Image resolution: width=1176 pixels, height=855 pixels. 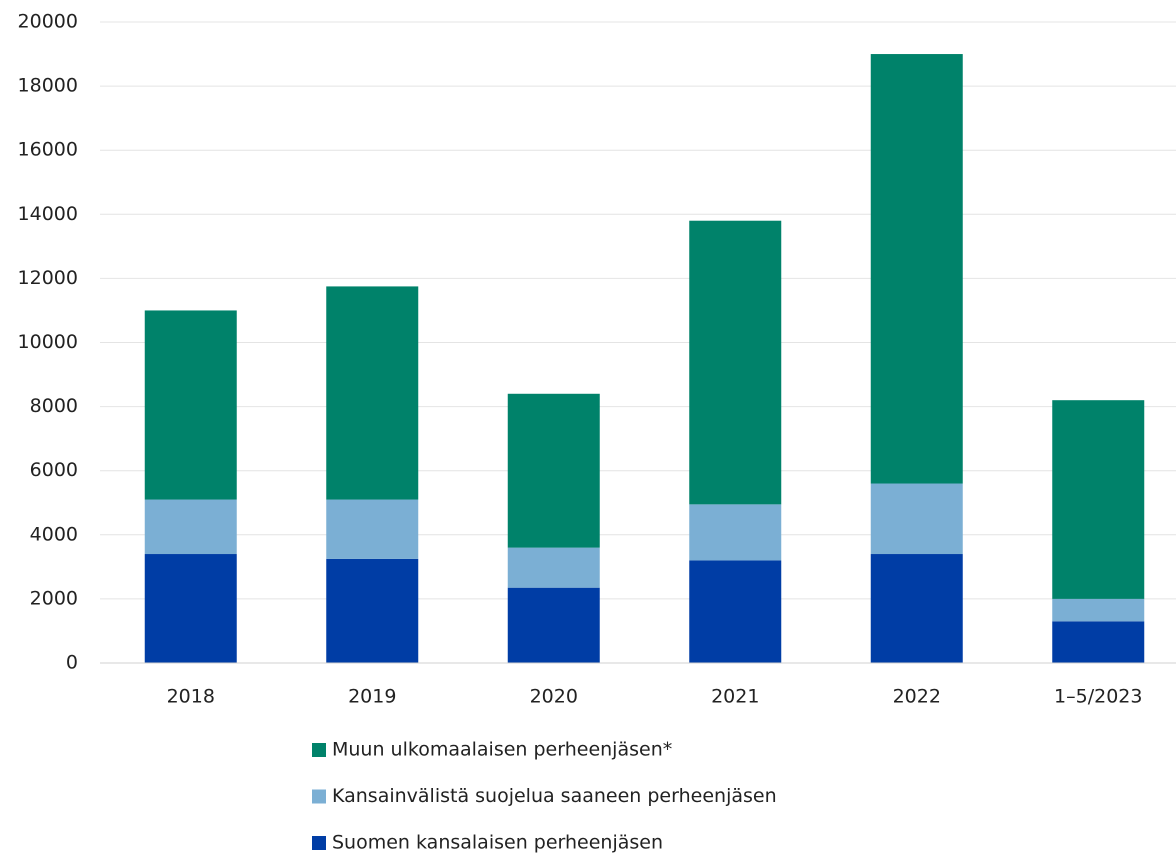 What do you see at coordinates (48, 342) in the screenshot?
I see `y-tick-label: 10000` at bounding box center [48, 342].